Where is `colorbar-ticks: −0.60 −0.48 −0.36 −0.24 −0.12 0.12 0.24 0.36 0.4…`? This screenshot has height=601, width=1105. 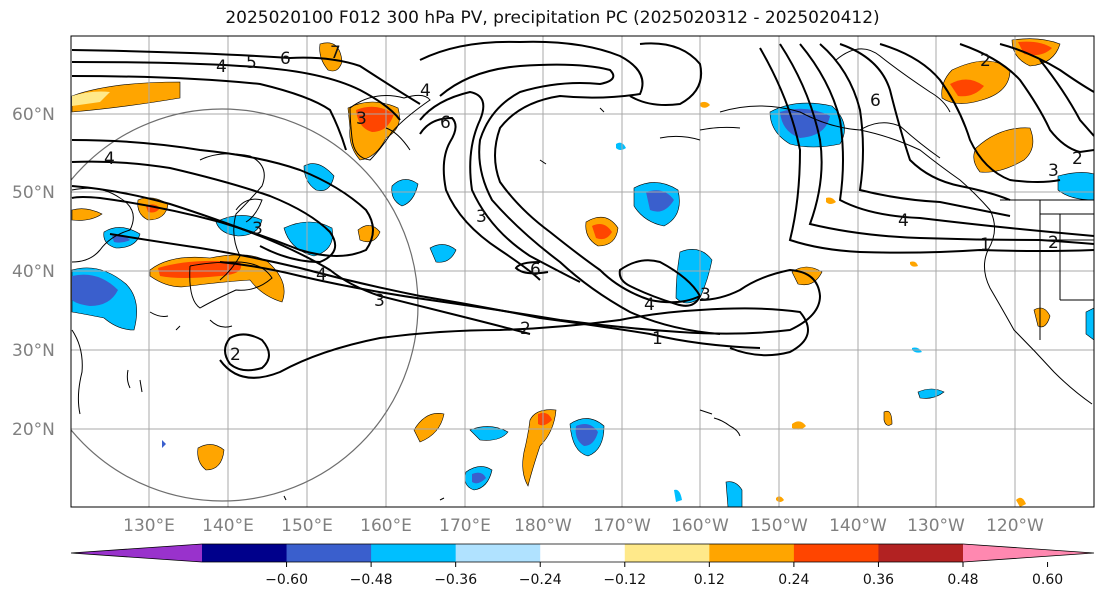
colorbar-ticks: −0.60 −0.48 −0.36 −0.24 −0.12 0.12 0.24 0.36 0.4… is located at coordinates (664, 575).